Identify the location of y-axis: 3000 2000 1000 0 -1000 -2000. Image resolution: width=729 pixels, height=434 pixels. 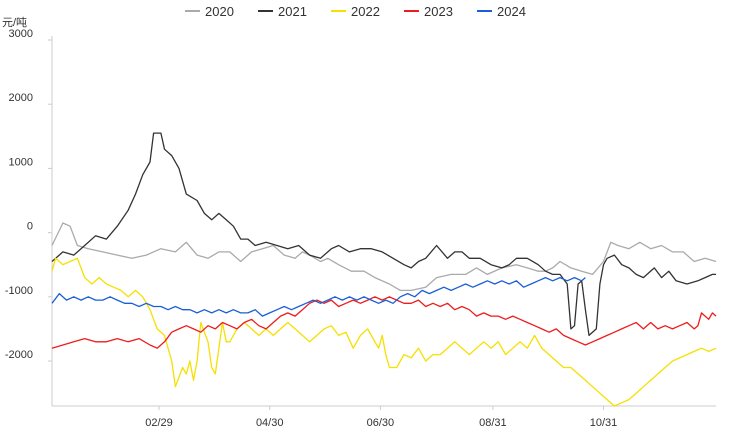
(29, 217).